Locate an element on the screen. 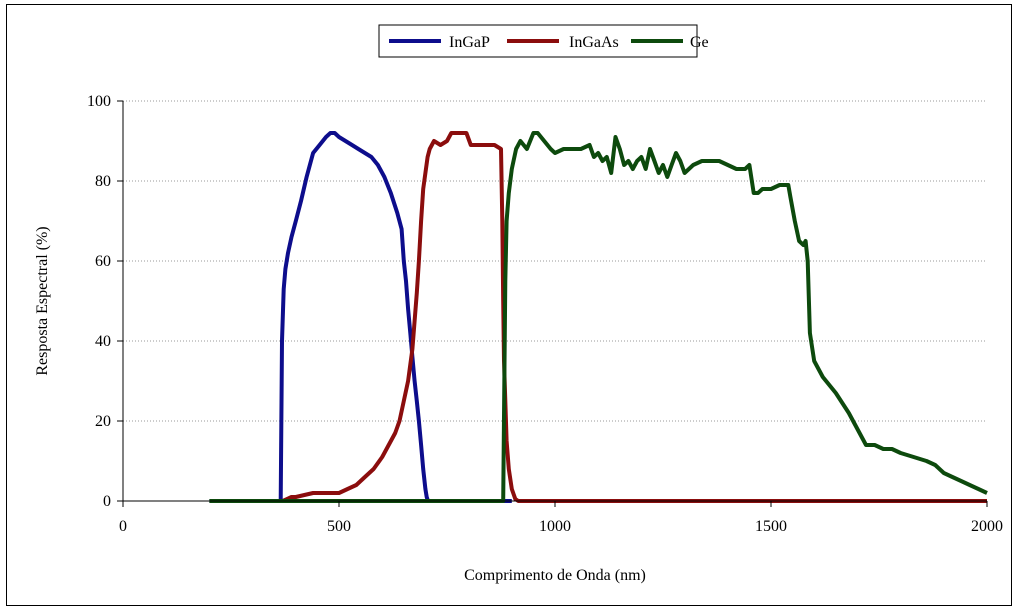 The image size is (1016, 610). y-tick-label: 20 is located at coordinates (103, 421).